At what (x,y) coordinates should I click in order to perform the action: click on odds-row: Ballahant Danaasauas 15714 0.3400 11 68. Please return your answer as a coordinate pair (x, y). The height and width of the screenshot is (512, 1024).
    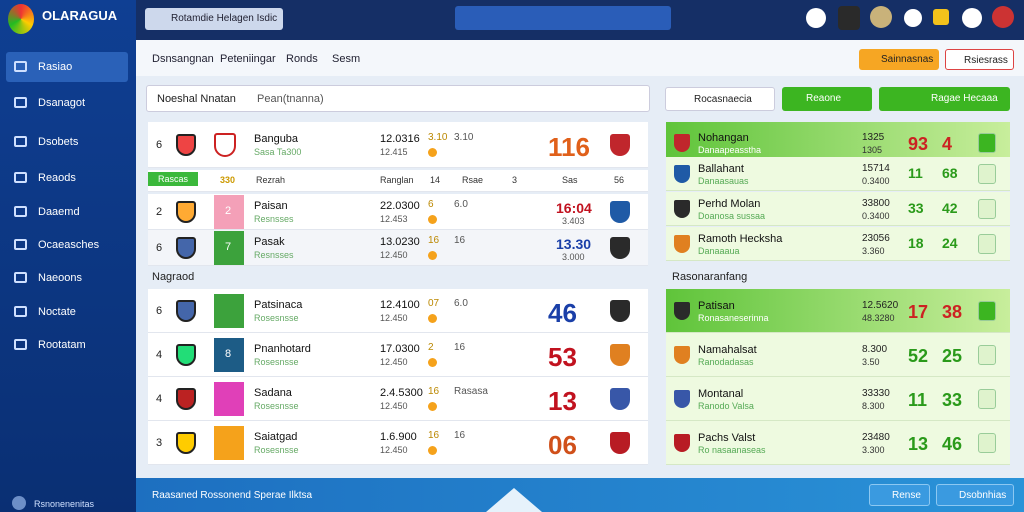
    Looking at the image, I should click on (838, 174).